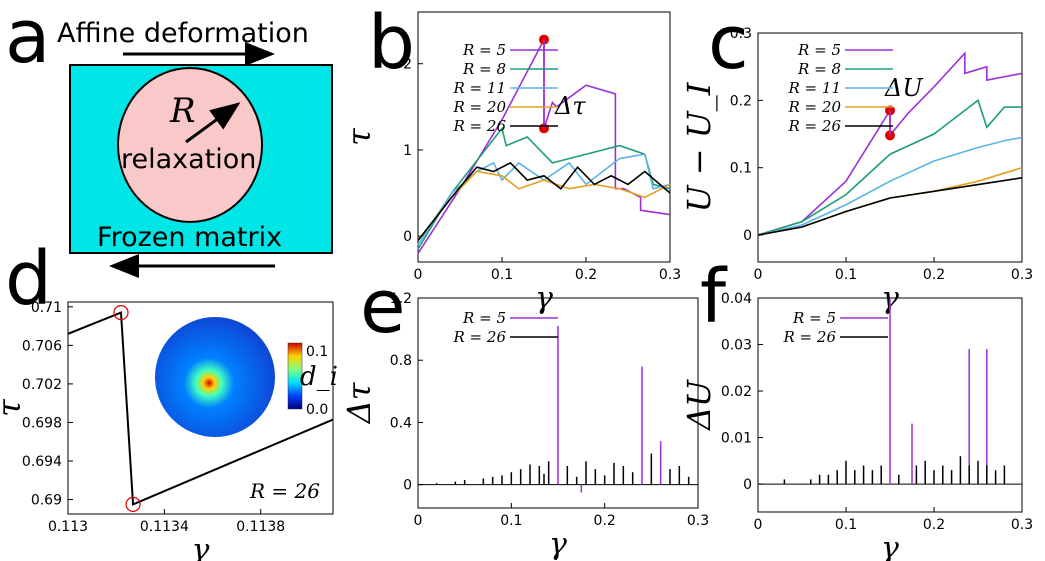  Describe the element at coordinates (736, 439) in the screenshot. I see `y-tick-label: 0.01` at that location.